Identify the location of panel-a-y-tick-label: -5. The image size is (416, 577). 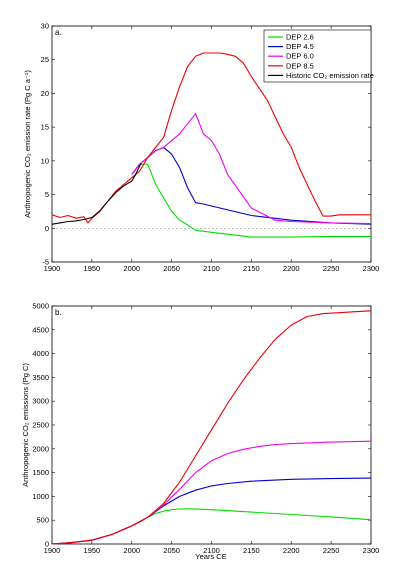
(45, 262).